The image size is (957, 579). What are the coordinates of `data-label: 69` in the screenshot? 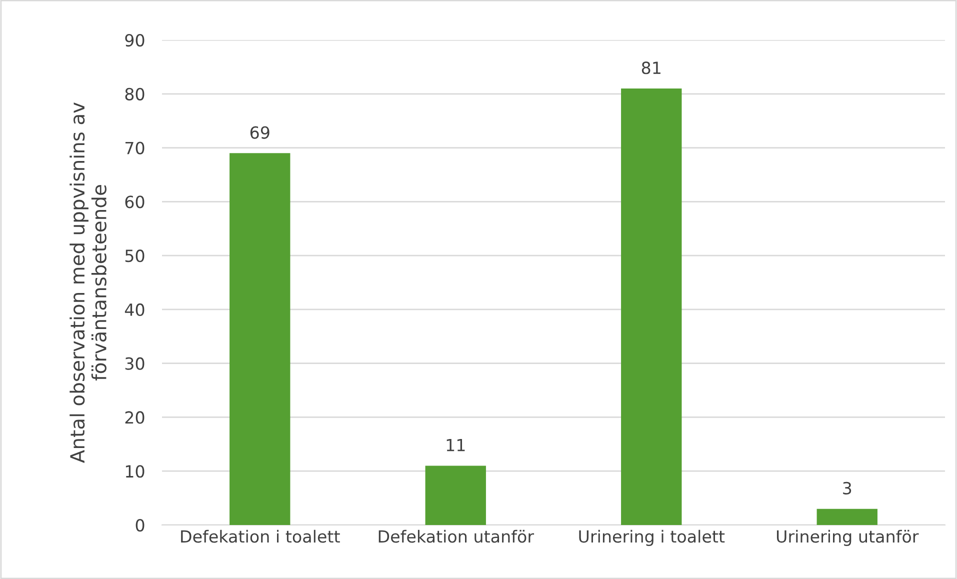 It's located at (260, 132).